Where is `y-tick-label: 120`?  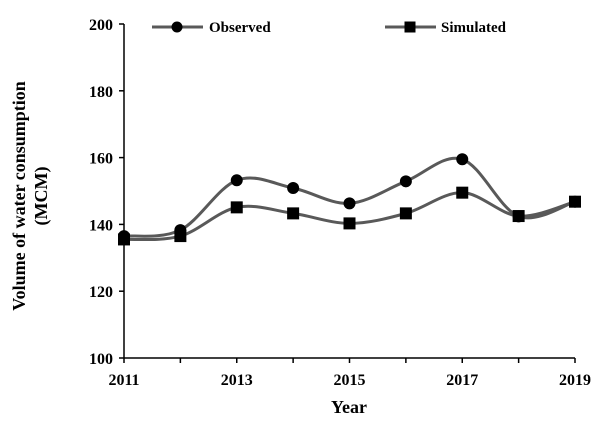 y-tick-label: 120 is located at coordinates (101, 292).